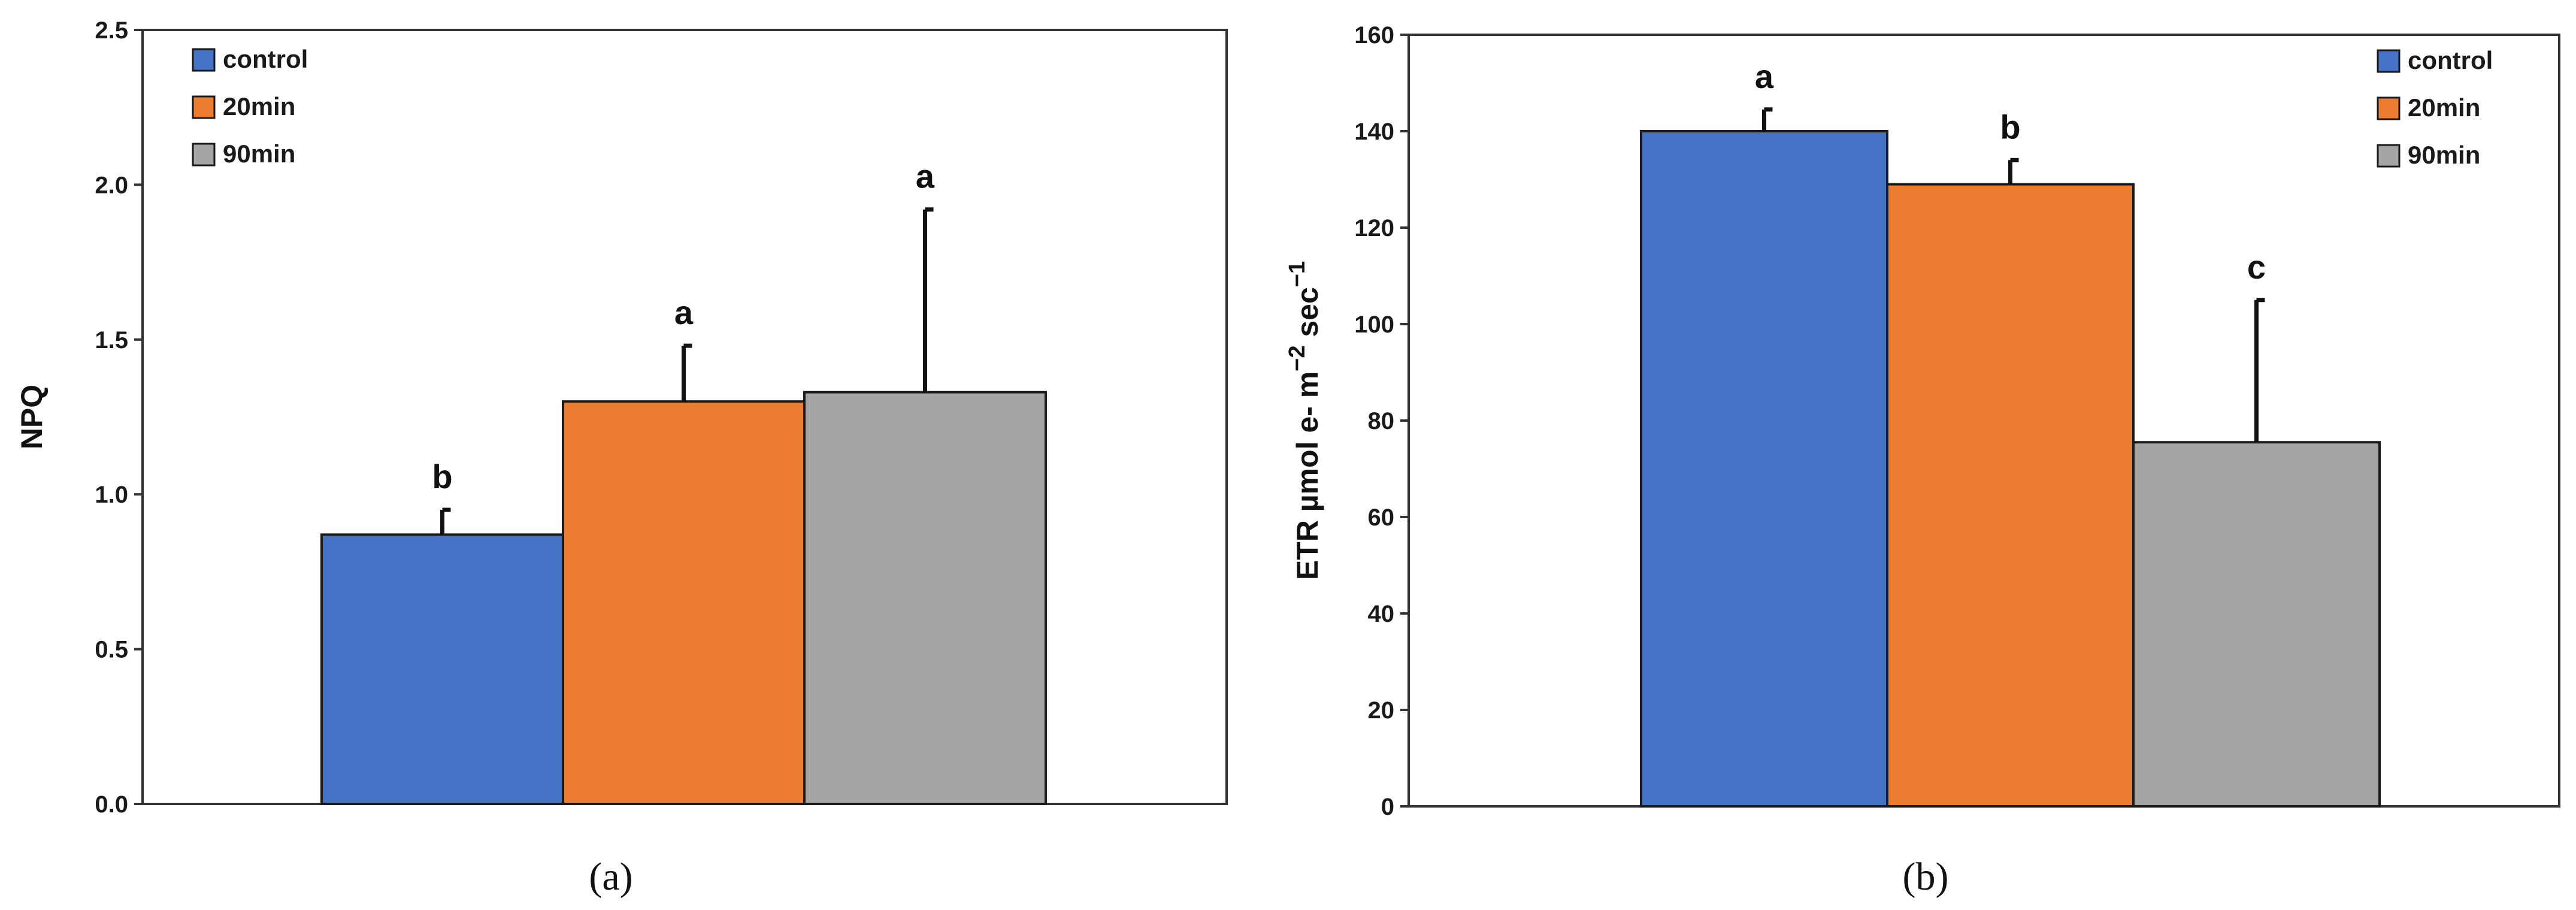  I want to click on y-tick-label: 140, so click(1374, 132).